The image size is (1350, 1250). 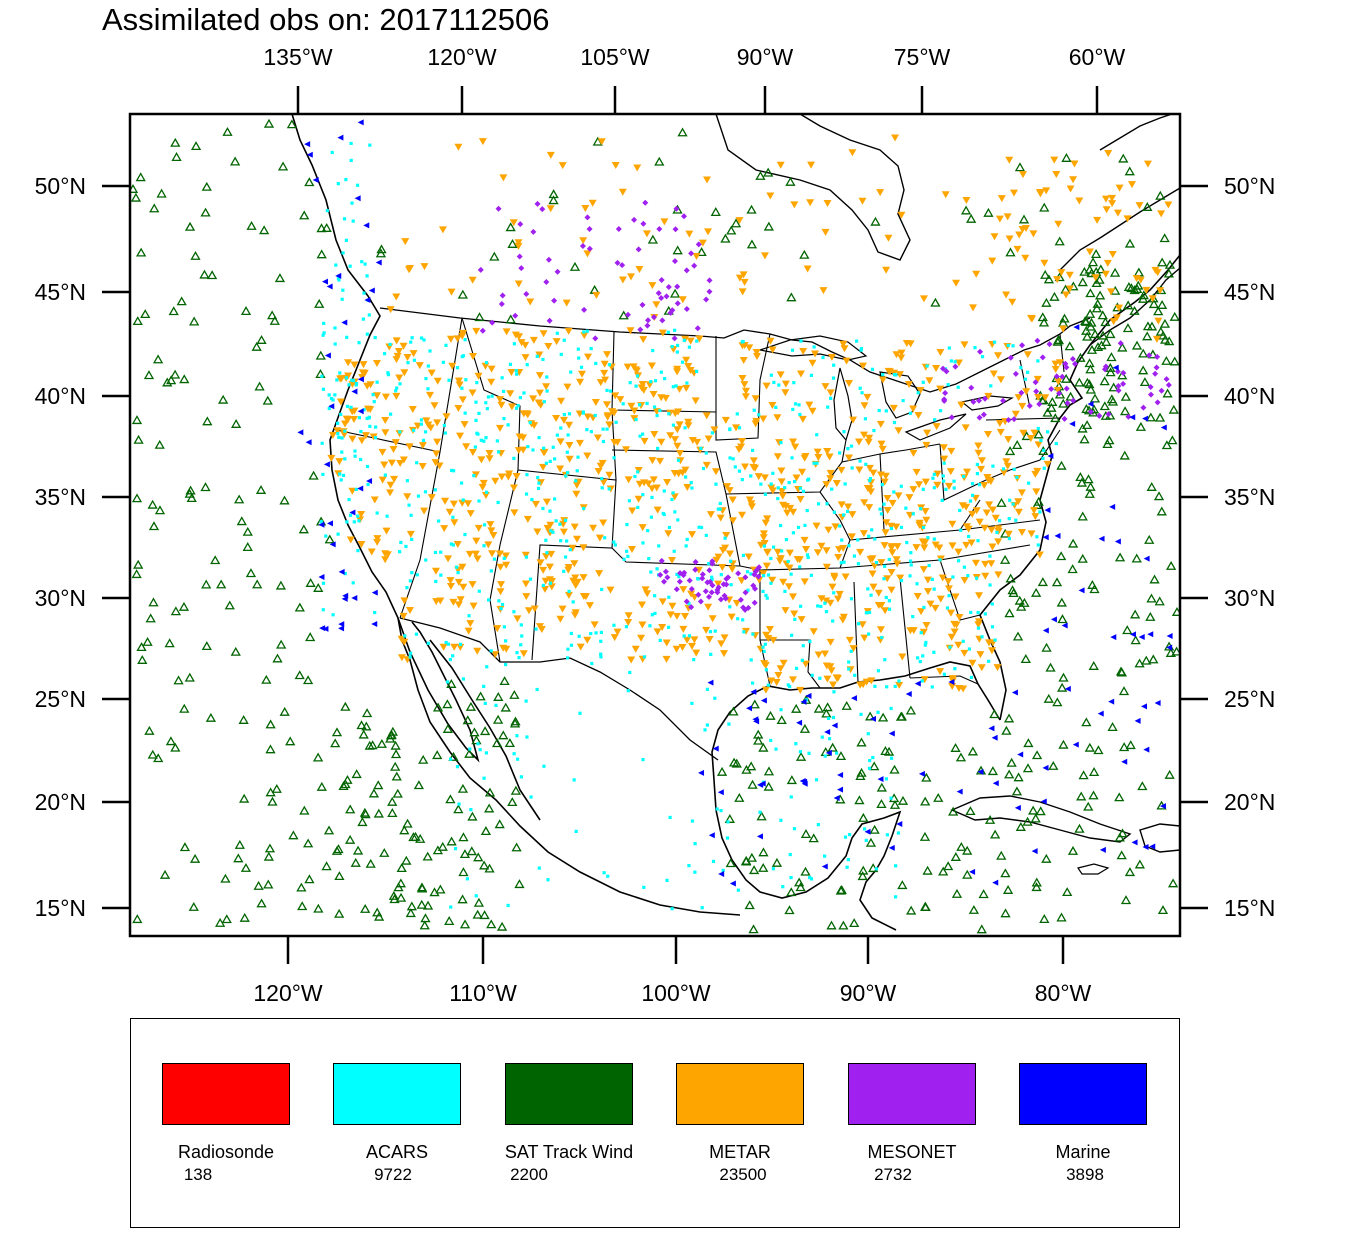 What do you see at coordinates (1063, 993) in the screenshot?
I see `bottom-label-80w: 80°W` at bounding box center [1063, 993].